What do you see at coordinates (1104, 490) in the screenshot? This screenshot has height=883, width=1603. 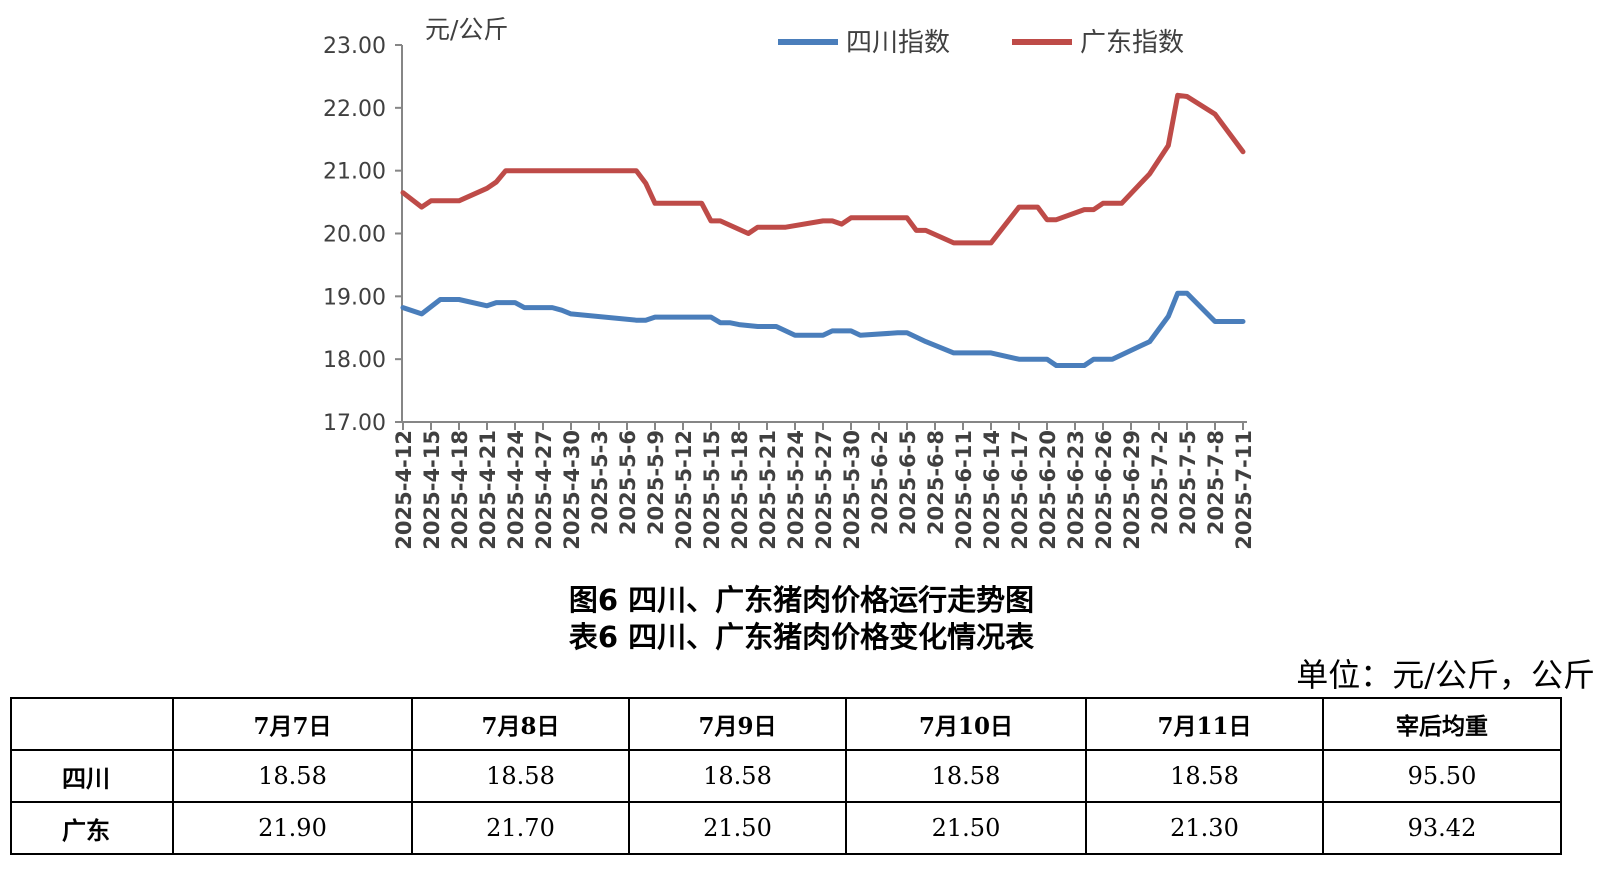 I see `x-tick-label: 2025-6-26` at bounding box center [1104, 490].